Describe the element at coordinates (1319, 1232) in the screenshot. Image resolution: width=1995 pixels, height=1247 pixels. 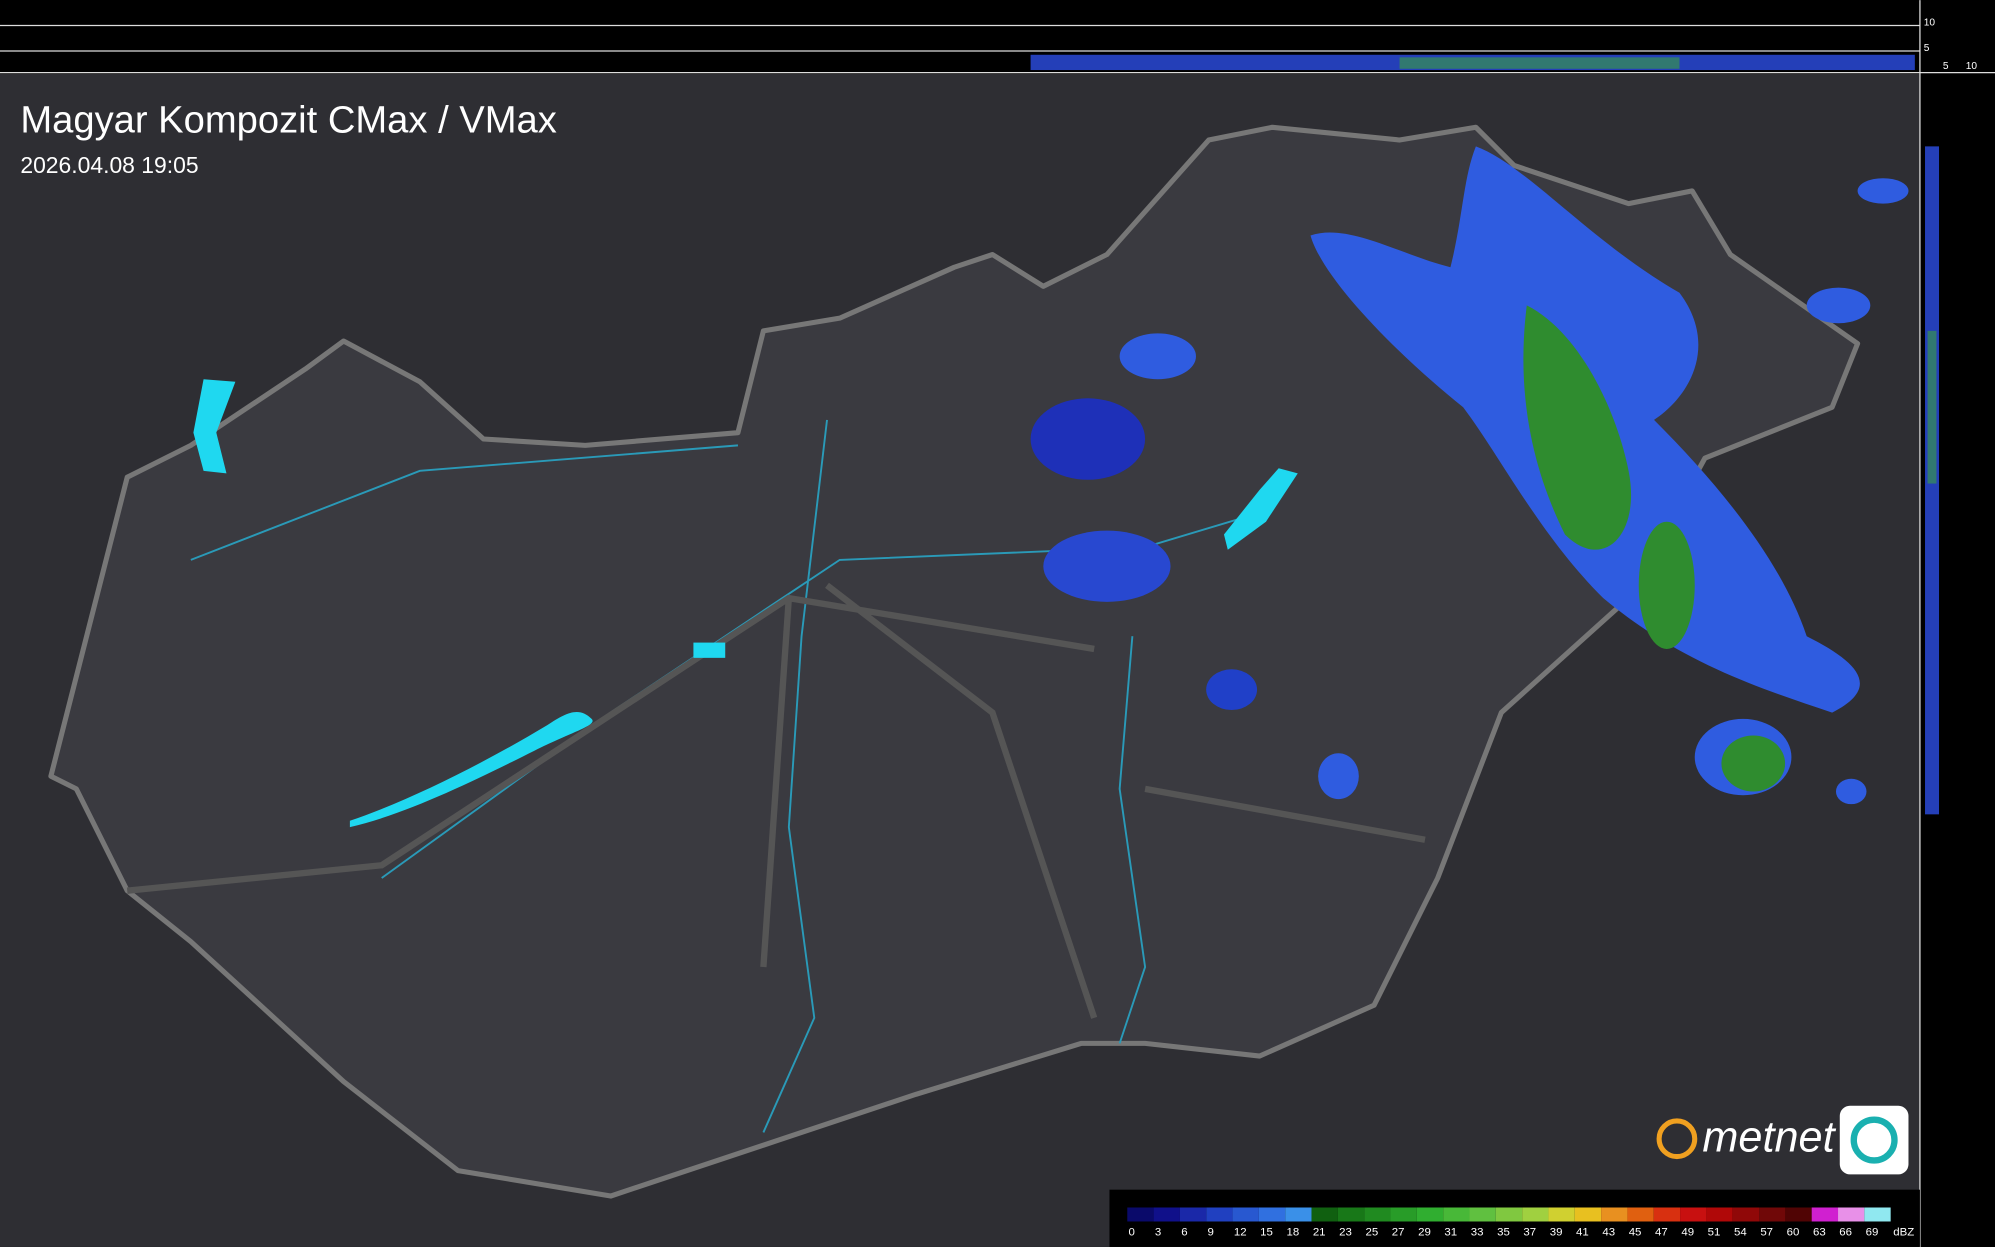
I see `legend-label: 21` at that location.